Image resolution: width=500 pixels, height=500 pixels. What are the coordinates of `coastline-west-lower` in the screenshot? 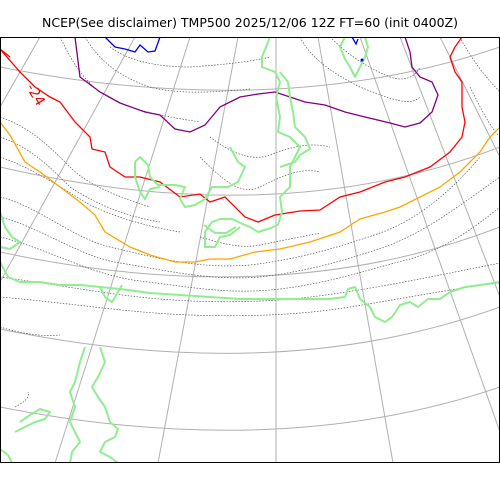 It's located at (111, 293).